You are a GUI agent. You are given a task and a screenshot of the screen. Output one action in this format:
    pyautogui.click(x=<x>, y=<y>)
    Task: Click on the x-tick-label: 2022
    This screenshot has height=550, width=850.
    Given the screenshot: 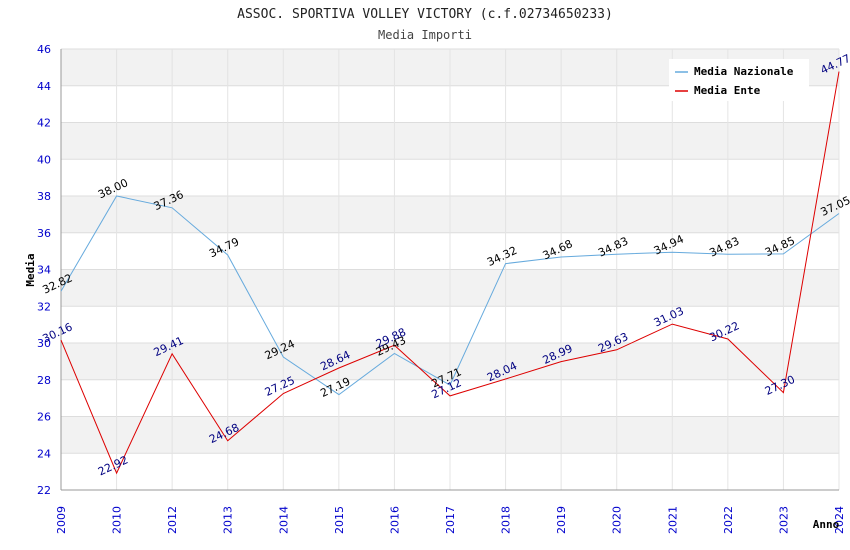 What is the action you would take?
    pyautogui.click(x=728, y=520)
    